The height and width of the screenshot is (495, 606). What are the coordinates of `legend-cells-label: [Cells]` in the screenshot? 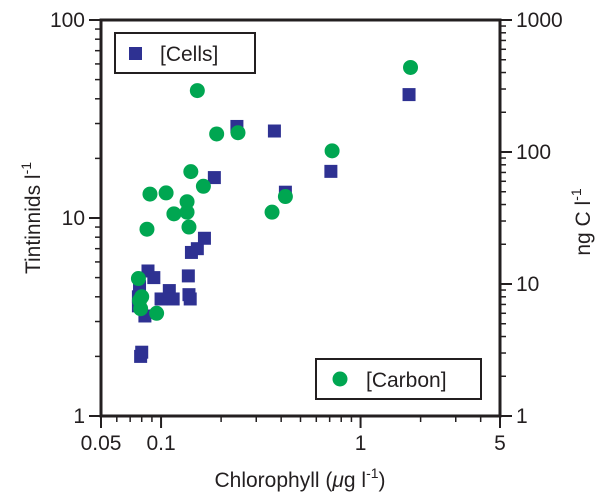 It's located at (189, 54).